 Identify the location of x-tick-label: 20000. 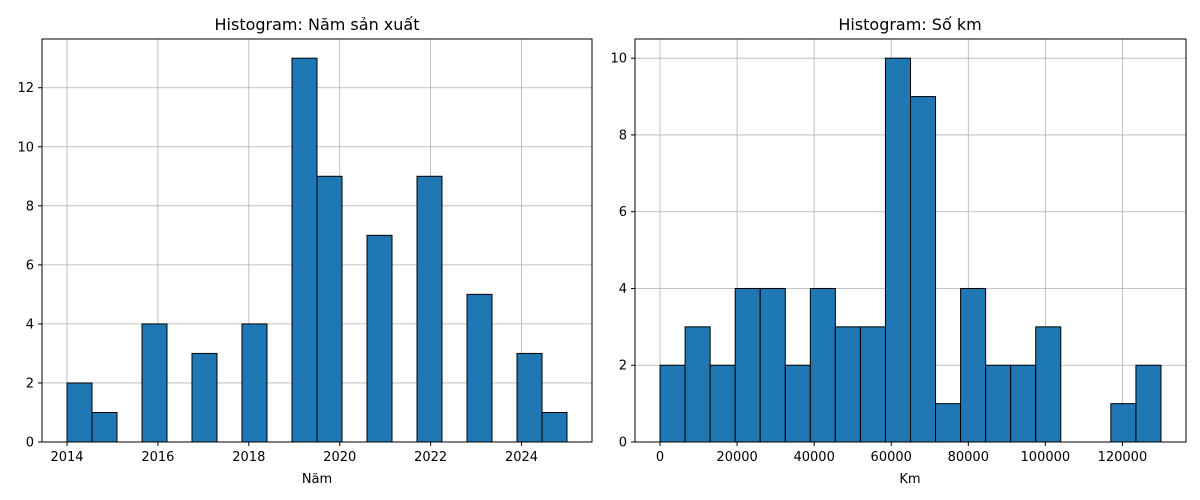
(736, 457).